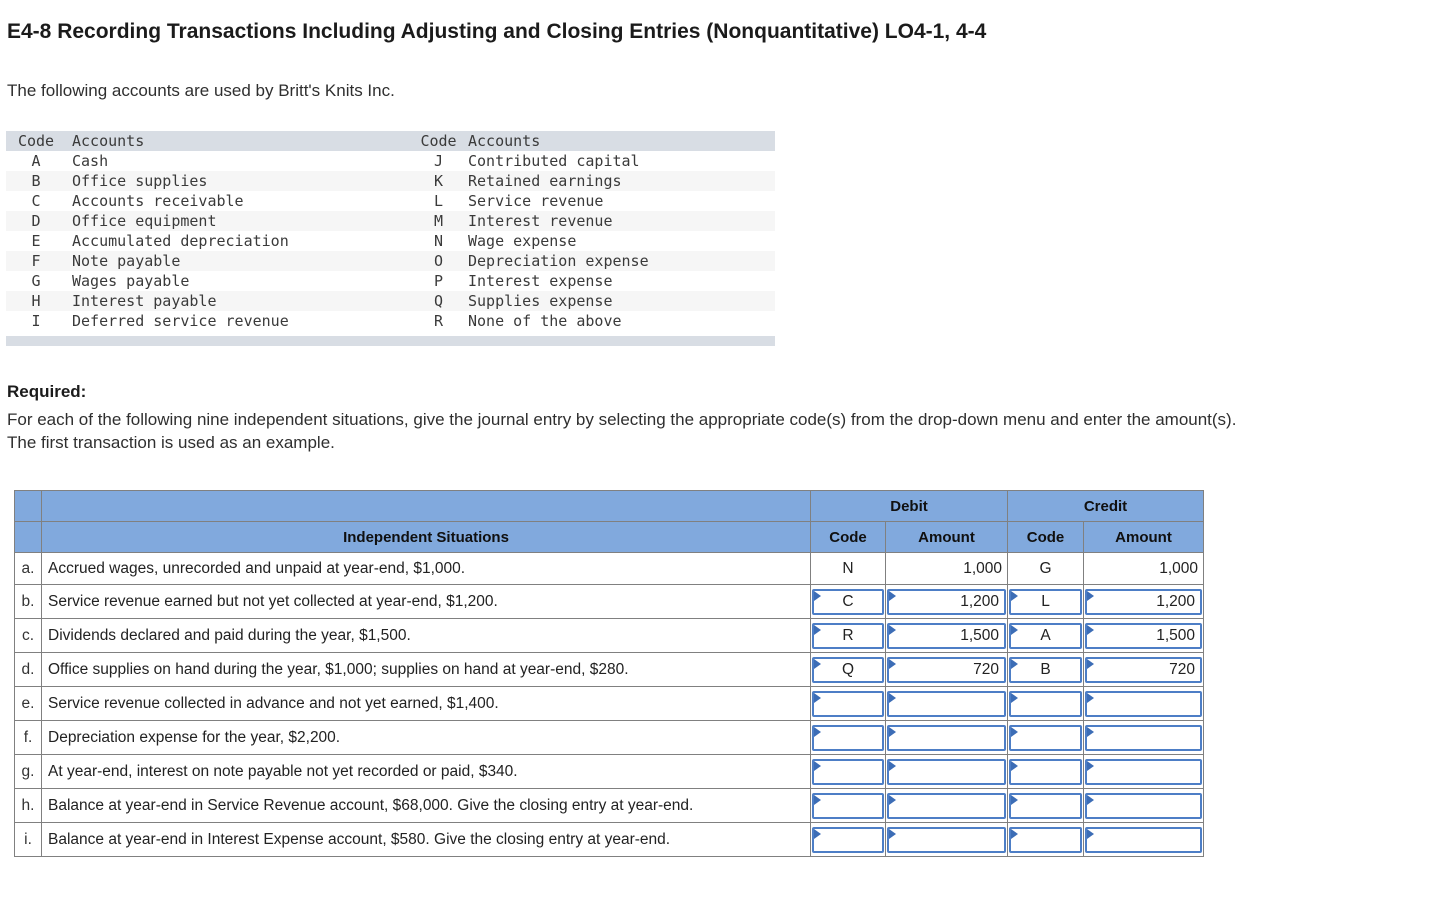  Describe the element at coordinates (390, 201) in the screenshot. I see `accounts-row: C Accounts receivable L Service revenue` at that location.